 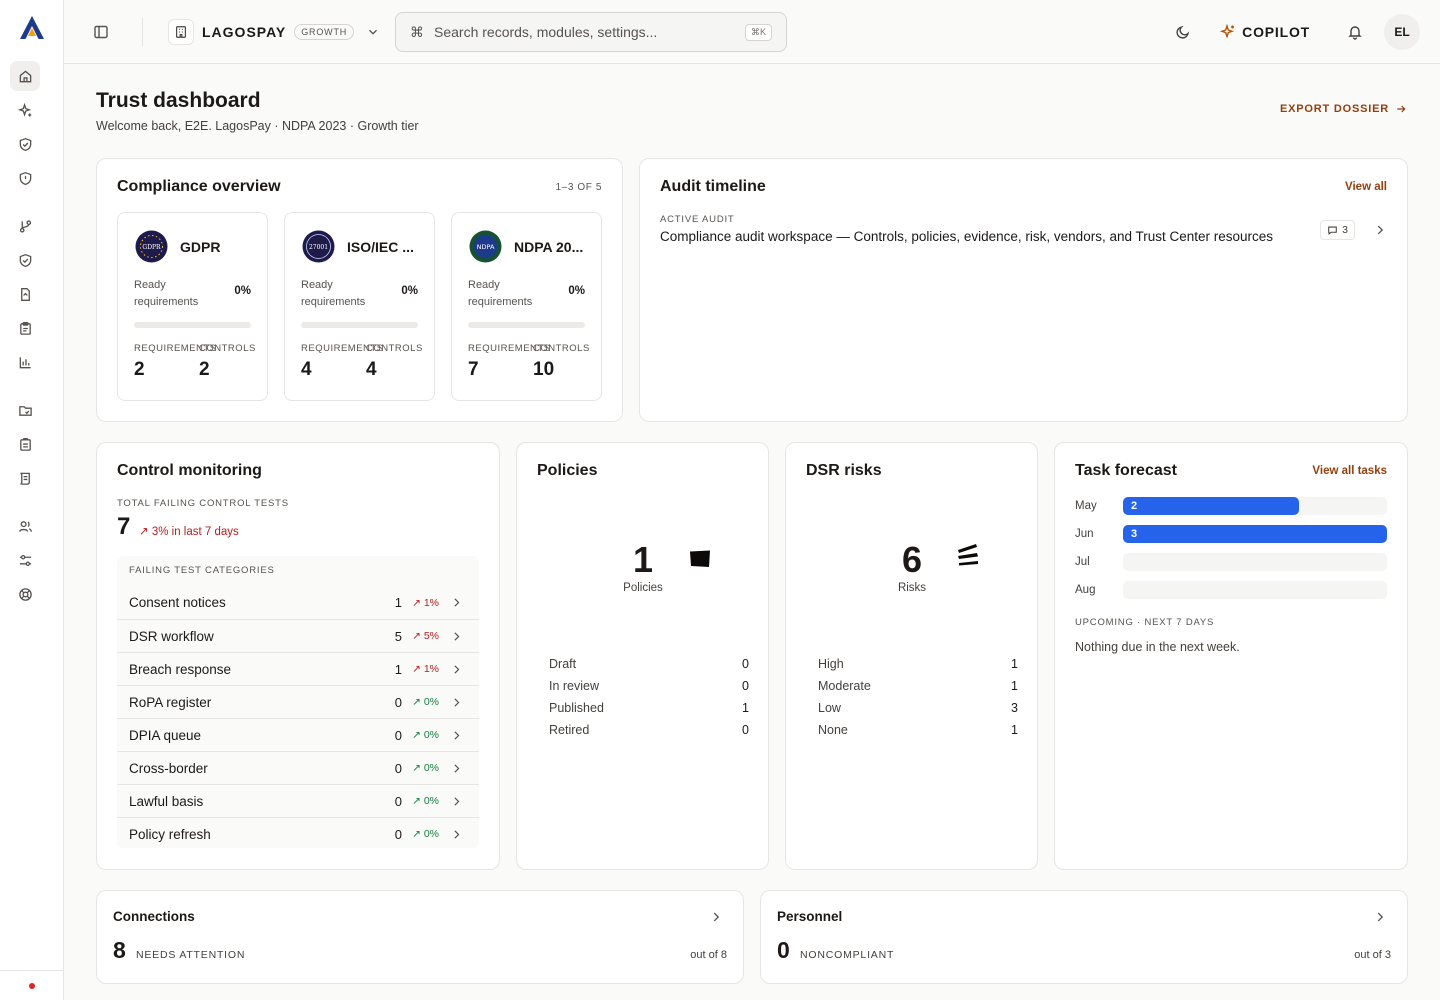 What do you see at coordinates (178, 100) in the screenshot?
I see `page-title: Trust dashboard` at bounding box center [178, 100].